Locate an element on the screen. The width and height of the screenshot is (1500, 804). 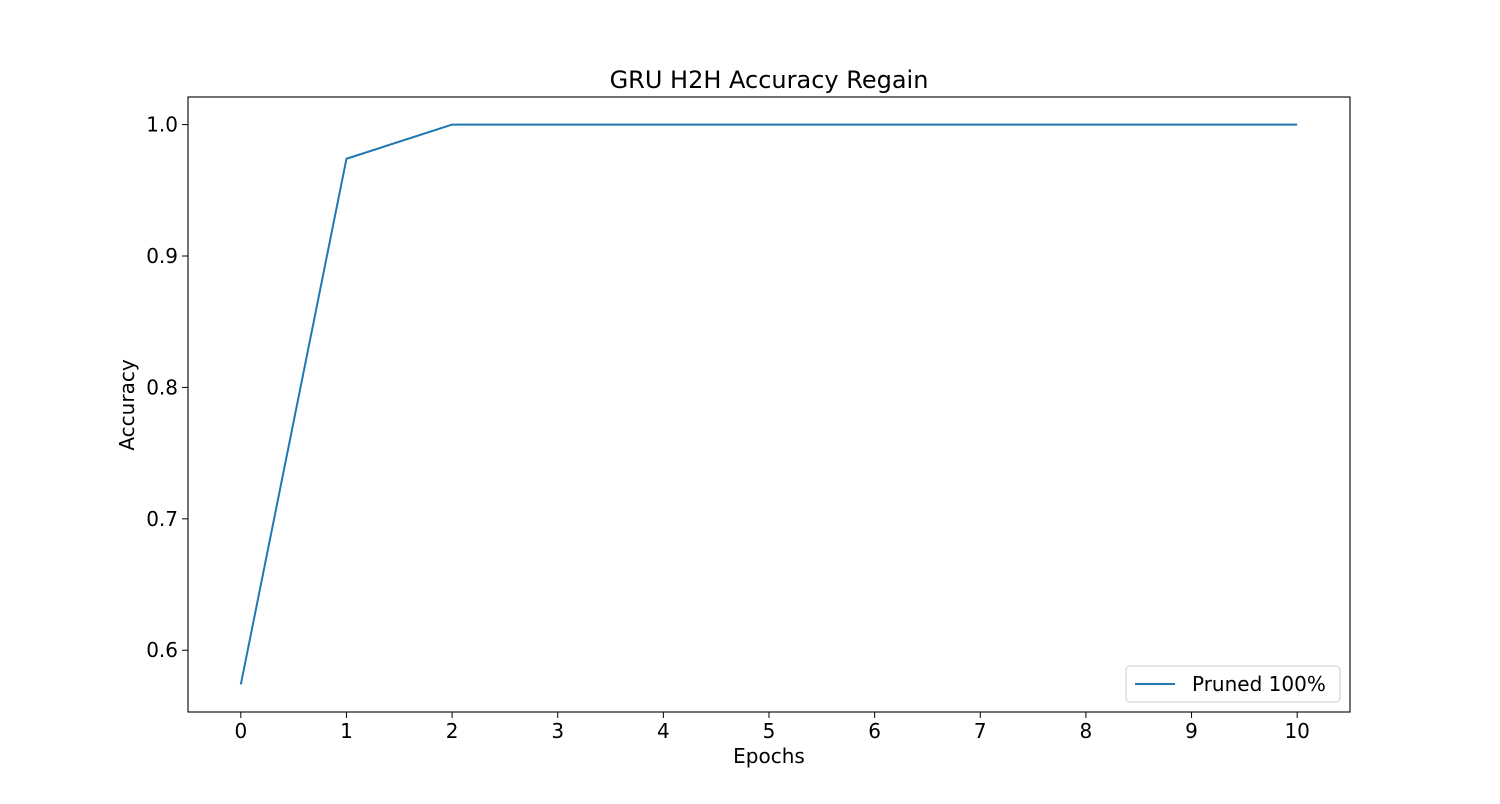
x-tick-label: 9 is located at coordinates (1191, 731).